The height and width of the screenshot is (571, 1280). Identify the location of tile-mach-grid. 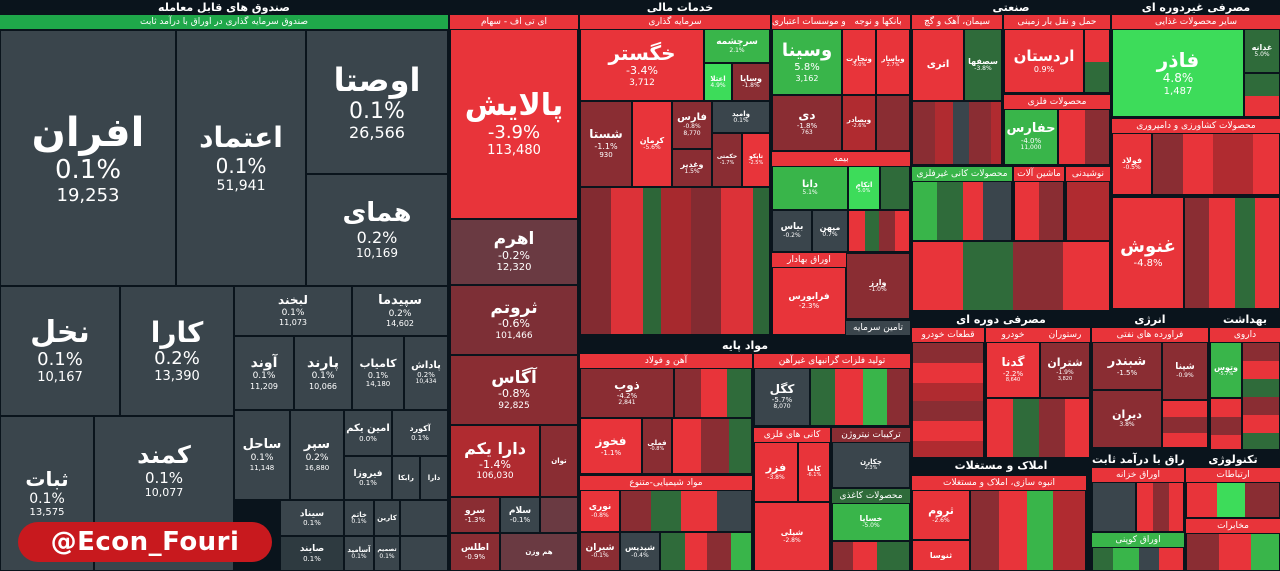
(1039, 211).